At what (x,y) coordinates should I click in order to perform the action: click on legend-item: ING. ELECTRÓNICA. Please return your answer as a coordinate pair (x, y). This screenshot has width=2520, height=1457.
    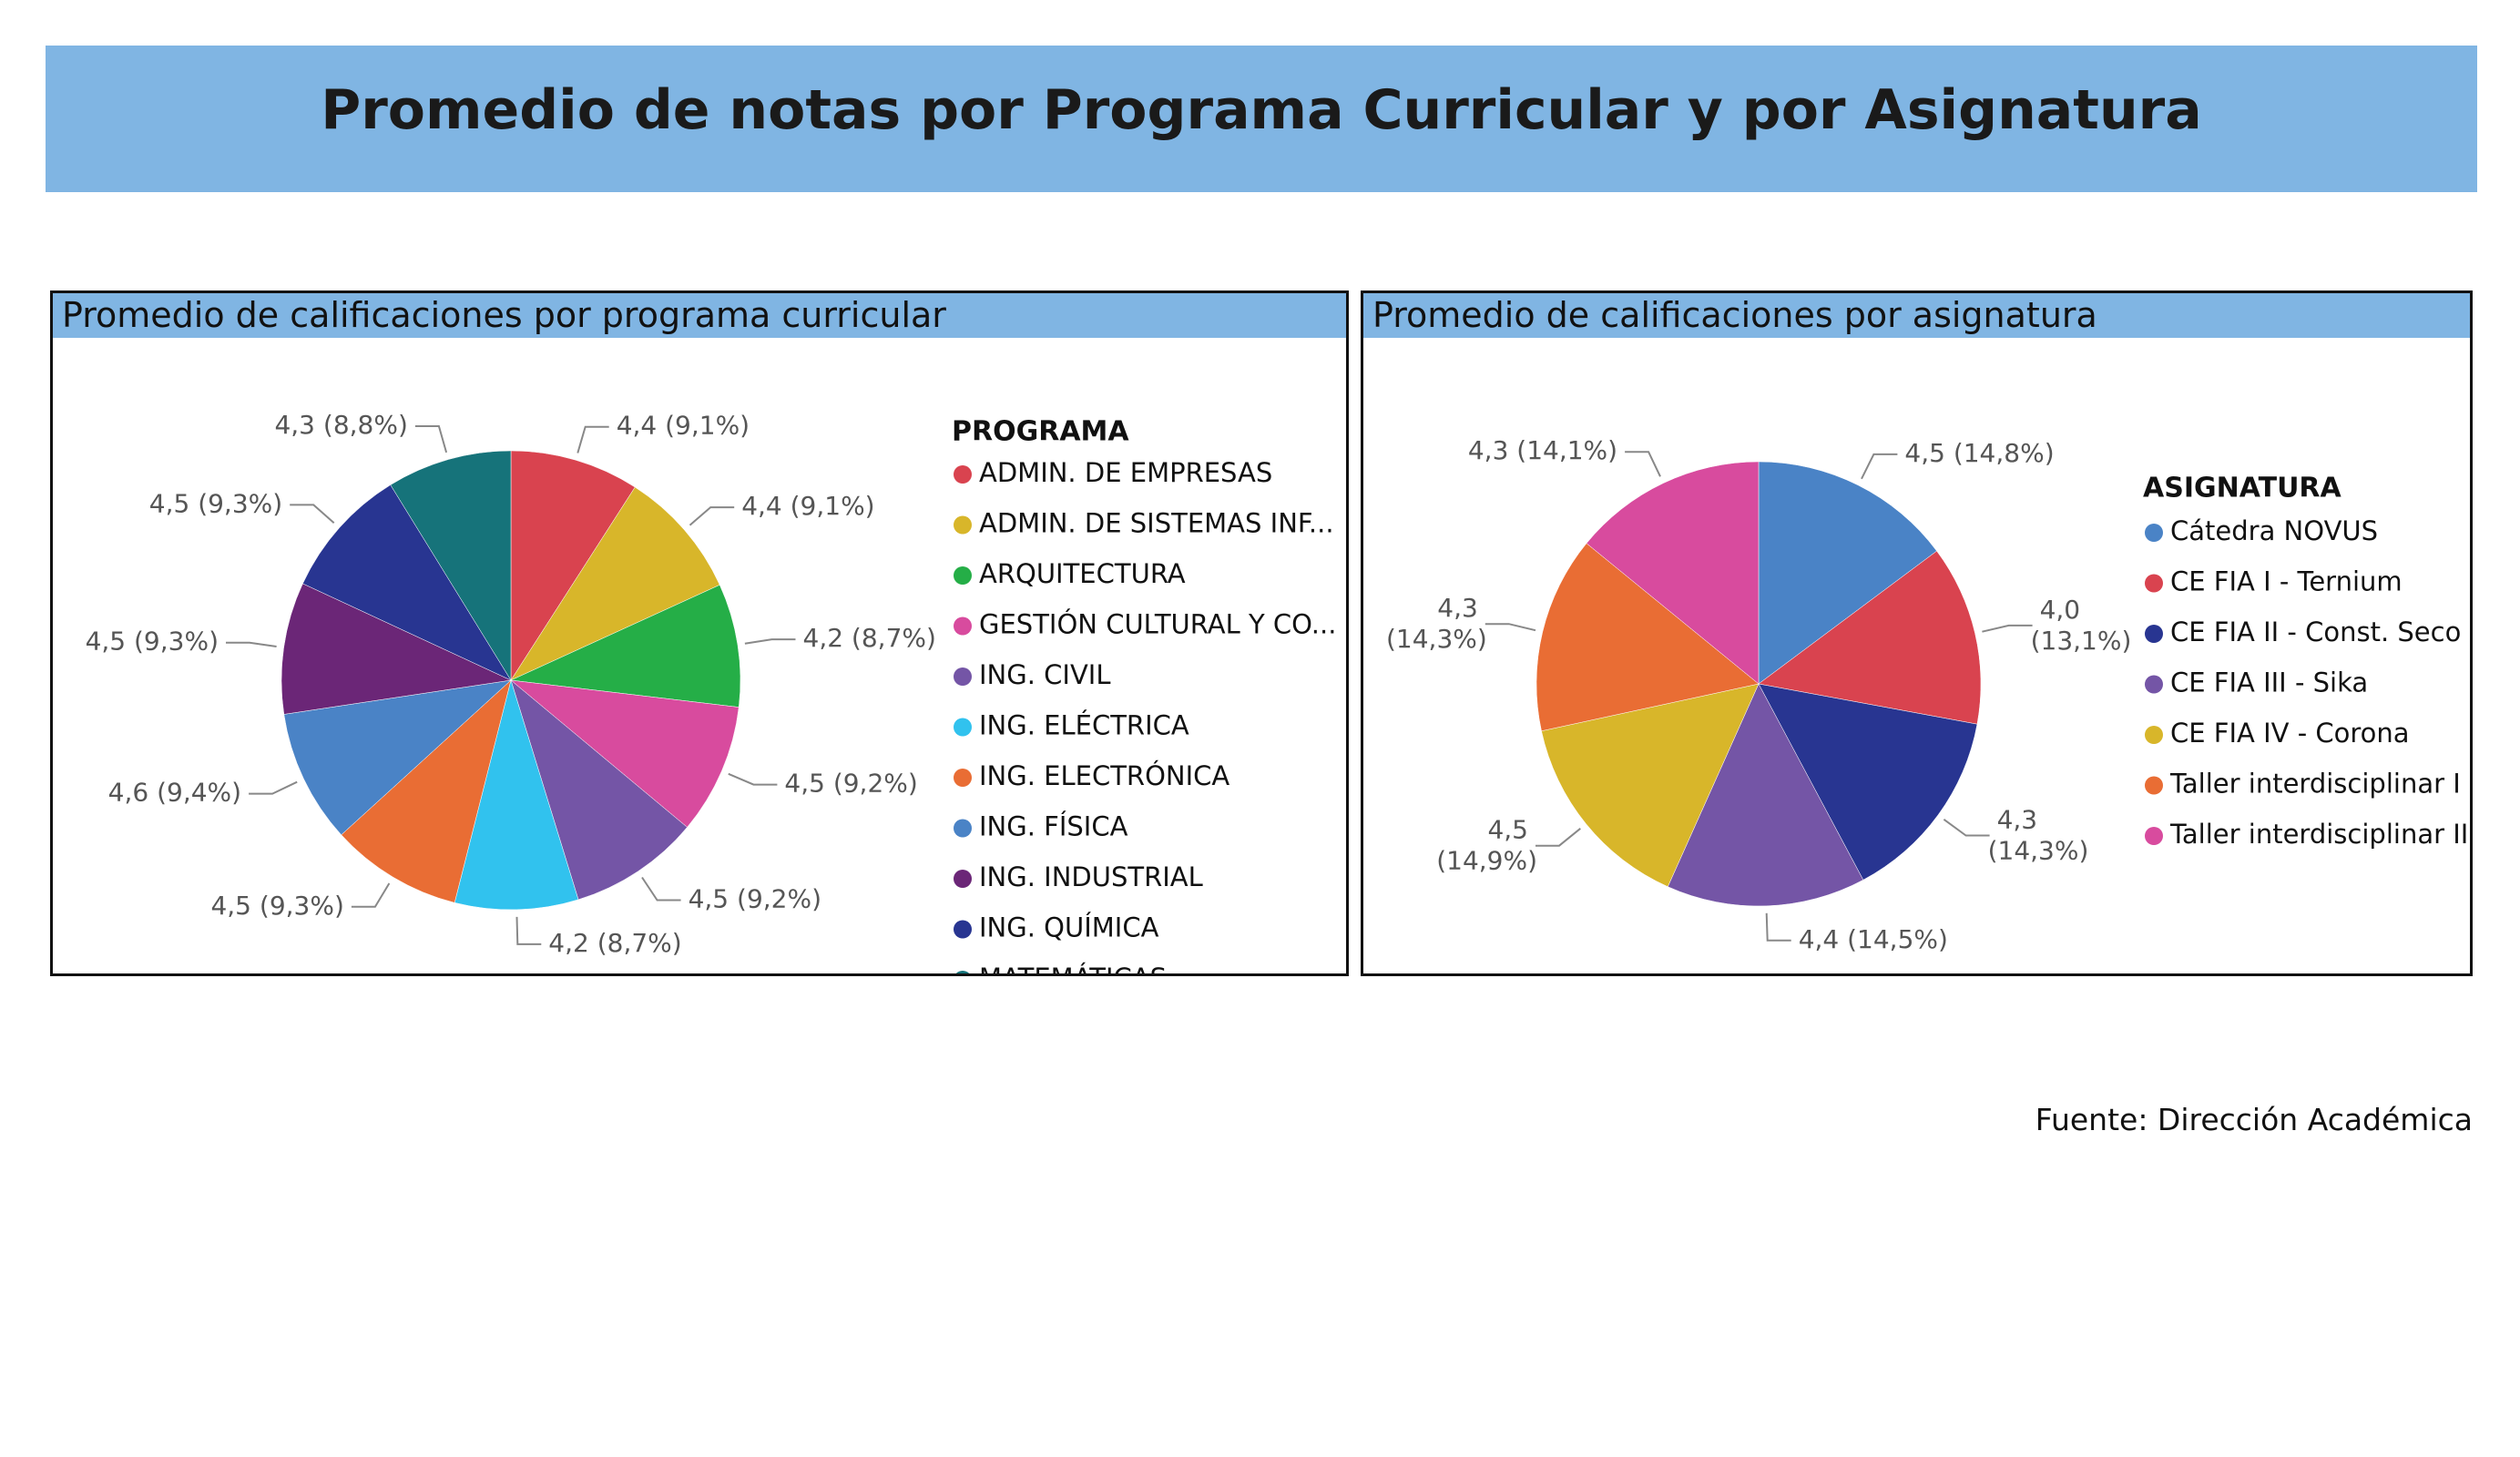
    Looking at the image, I should click on (1104, 775).